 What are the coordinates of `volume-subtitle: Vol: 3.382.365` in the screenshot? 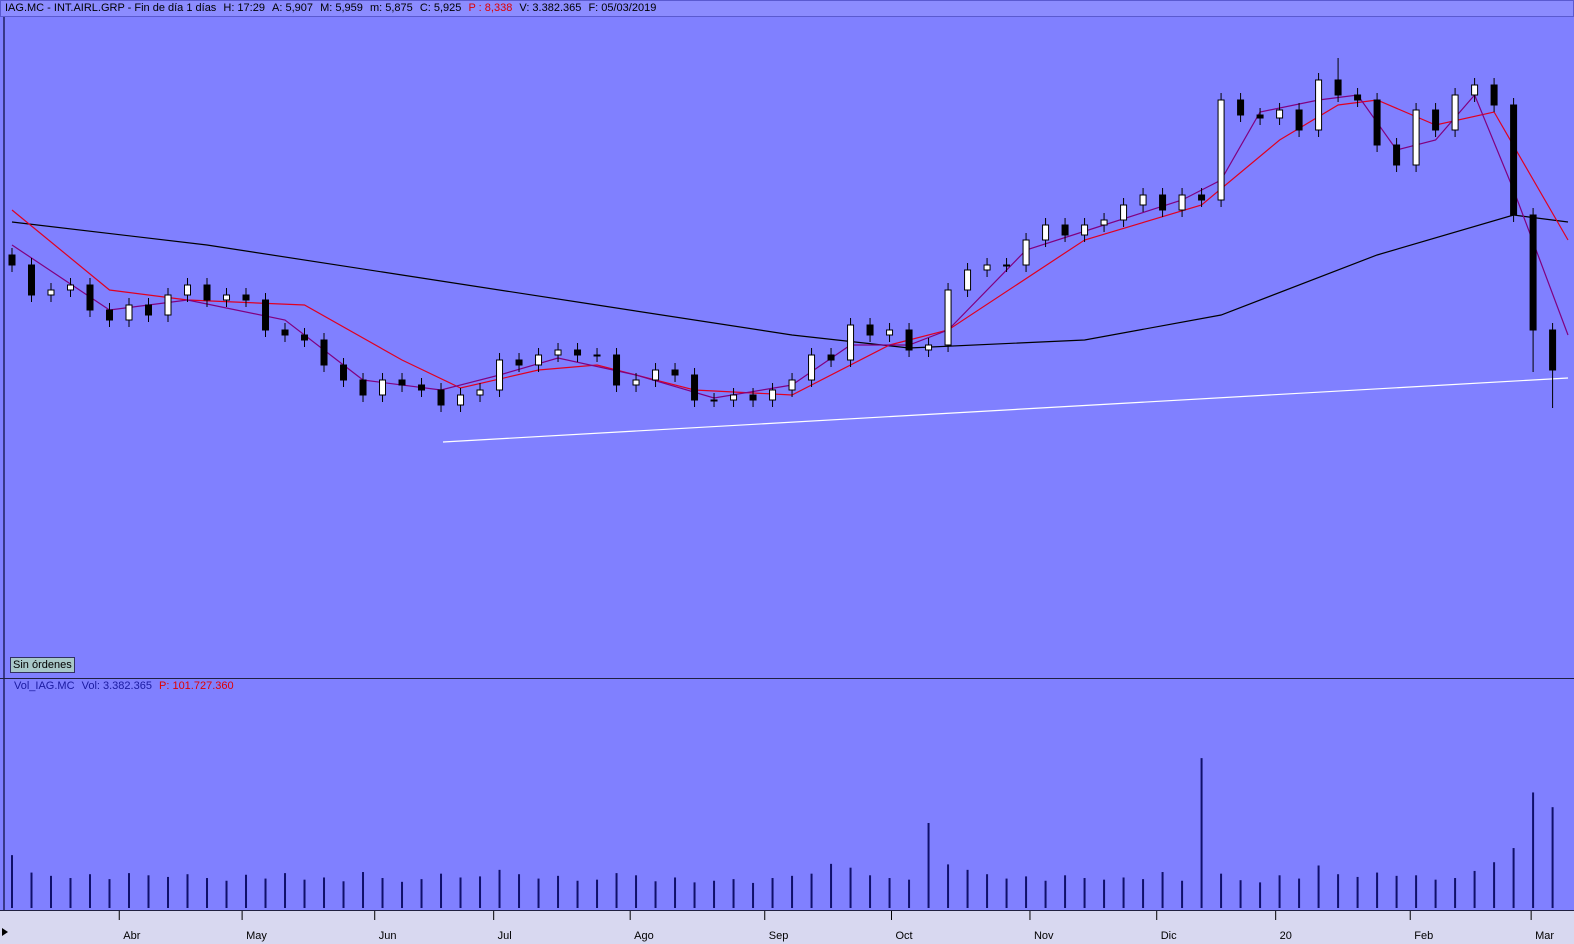 It's located at (116, 686).